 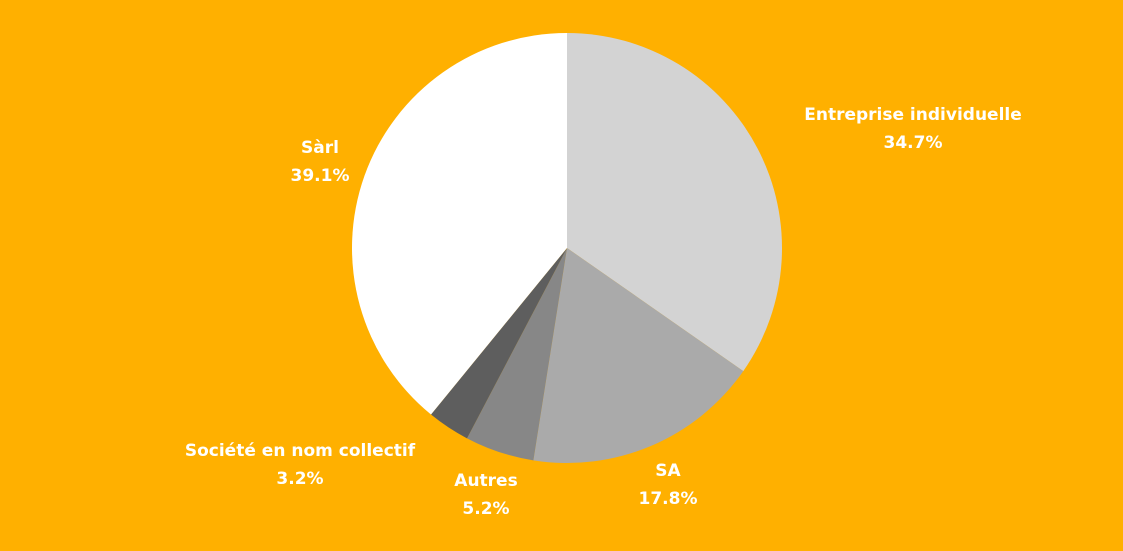 I want to click on slice-label: Entreprise individuelle, so click(x=913, y=115).